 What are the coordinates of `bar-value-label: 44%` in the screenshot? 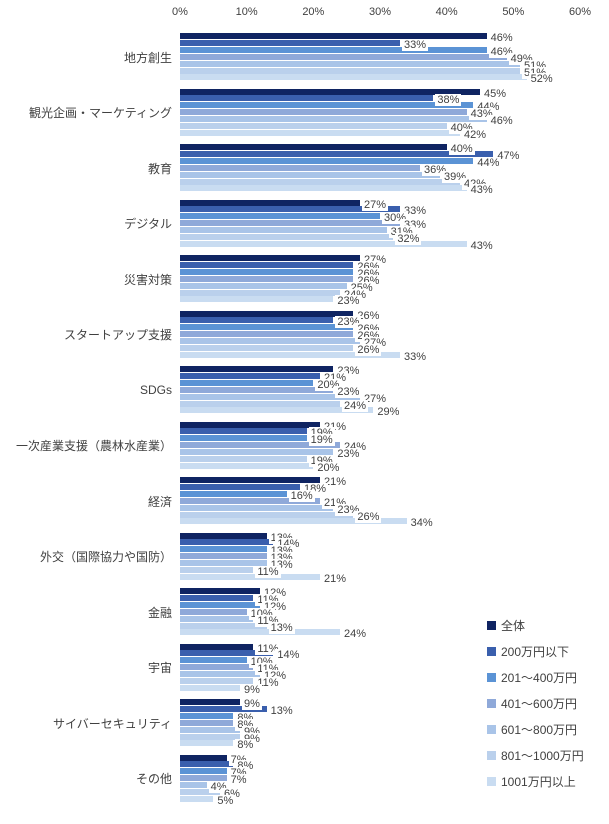 It's located at (488, 162).